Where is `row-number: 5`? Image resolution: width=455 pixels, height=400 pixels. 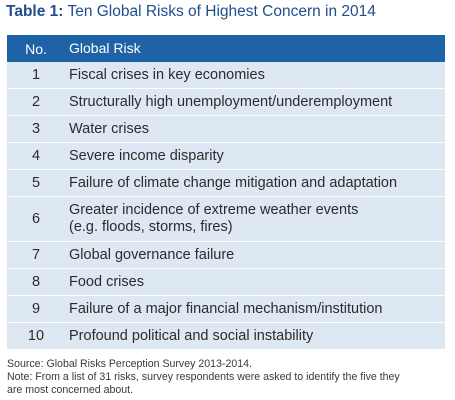 row-number: 5 is located at coordinates (36, 183).